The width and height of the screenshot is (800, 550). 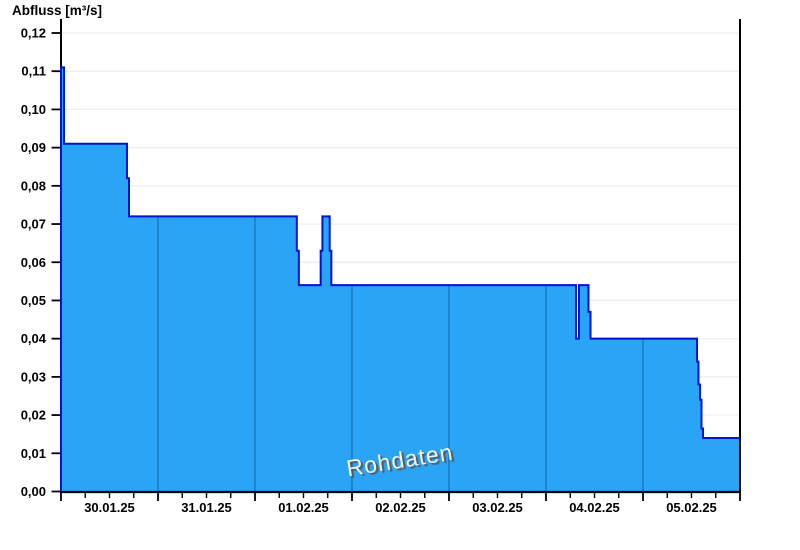 What do you see at coordinates (33, 453) in the screenshot?
I see `y-axis-tick-label: 0,01` at bounding box center [33, 453].